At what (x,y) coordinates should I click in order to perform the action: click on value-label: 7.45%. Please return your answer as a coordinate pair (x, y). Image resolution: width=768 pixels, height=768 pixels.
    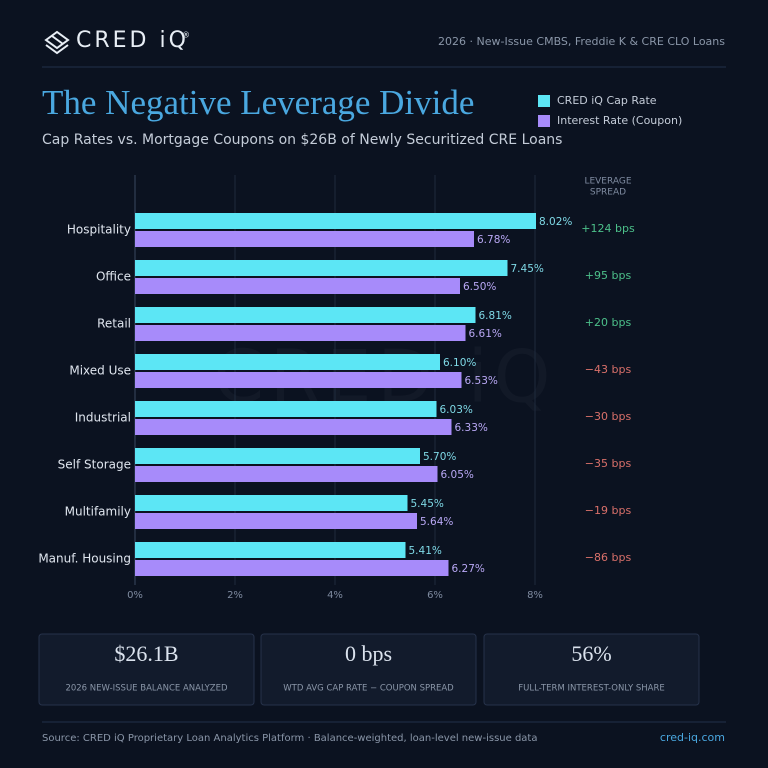
    Looking at the image, I should click on (527, 269).